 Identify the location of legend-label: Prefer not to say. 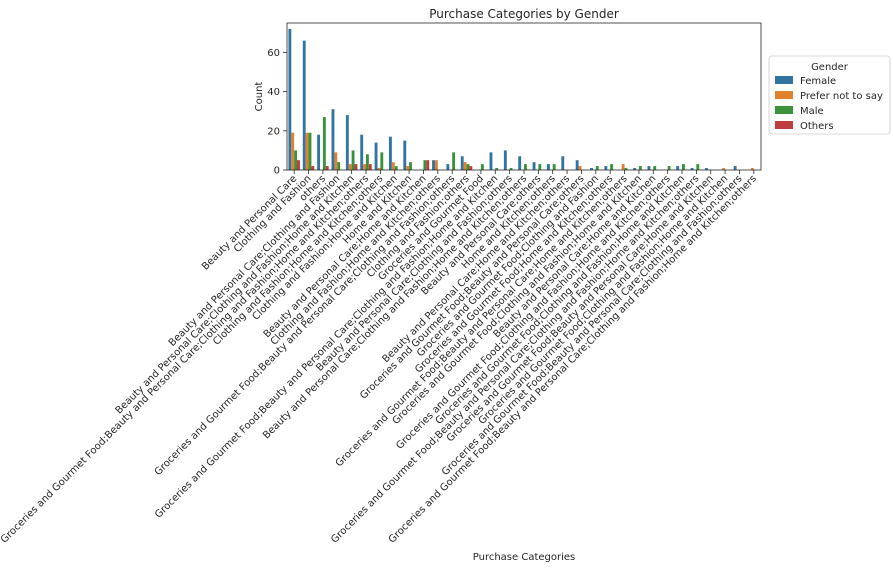
(841, 96).